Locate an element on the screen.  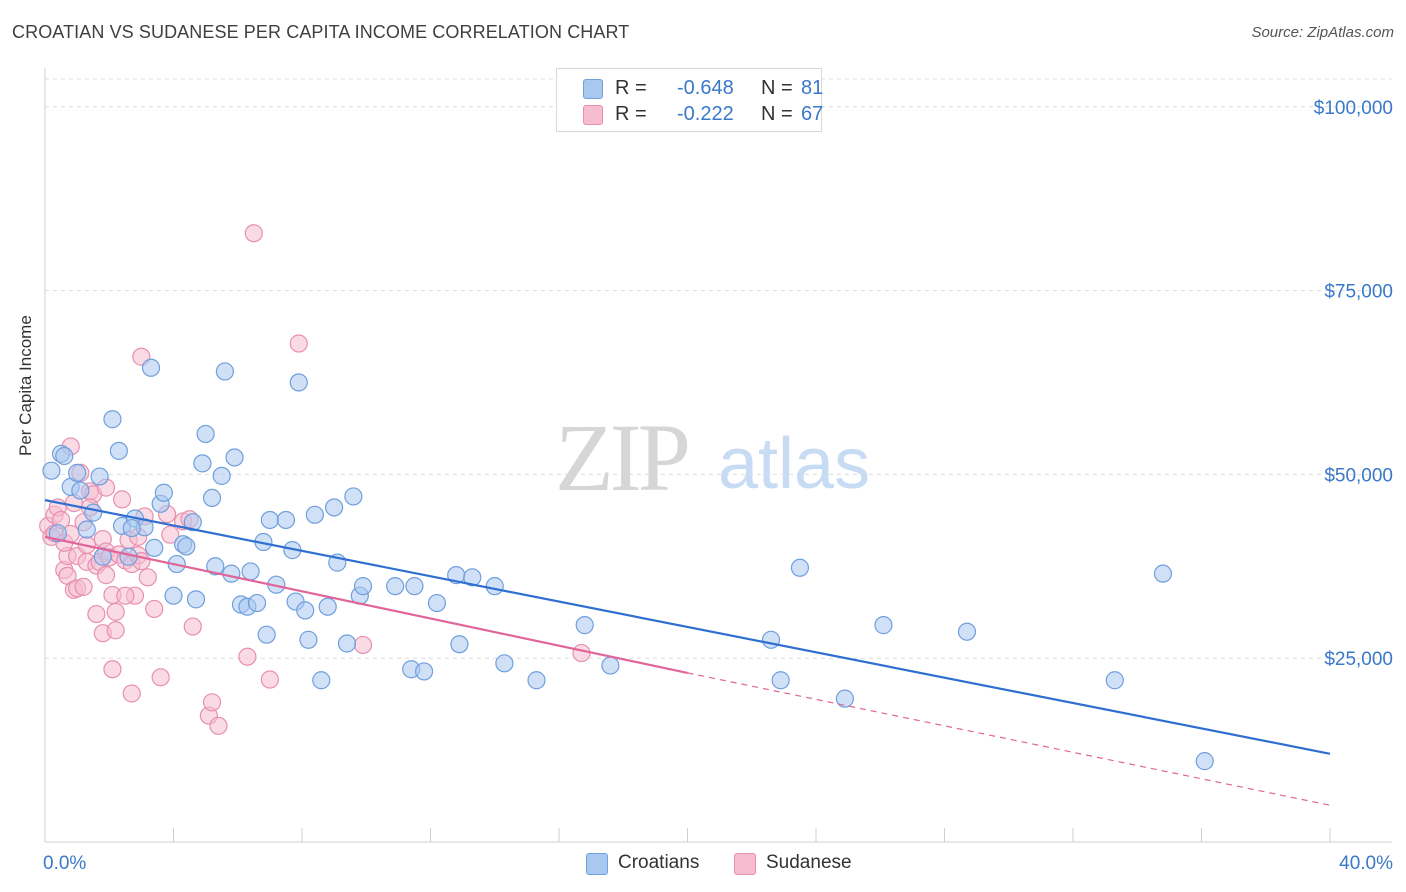
x-tick-label-left: 0.0% is located at coordinates (64, 863).